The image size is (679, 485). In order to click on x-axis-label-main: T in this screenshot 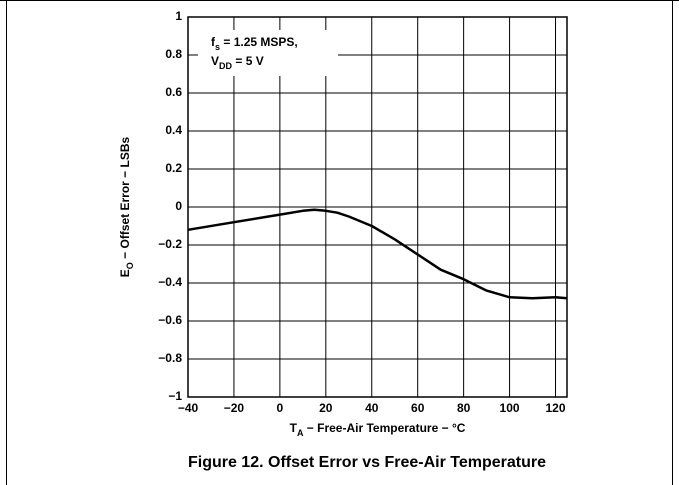, I will do `click(294, 428)`.